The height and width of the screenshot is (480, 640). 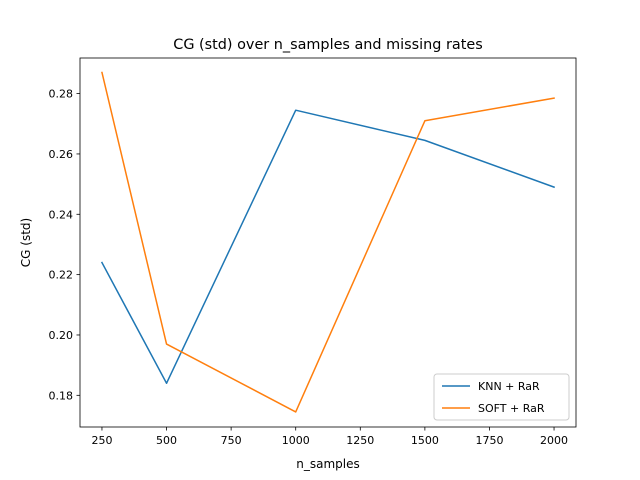 What do you see at coordinates (360, 440) in the screenshot?
I see `x-tick-label: 1250` at bounding box center [360, 440].